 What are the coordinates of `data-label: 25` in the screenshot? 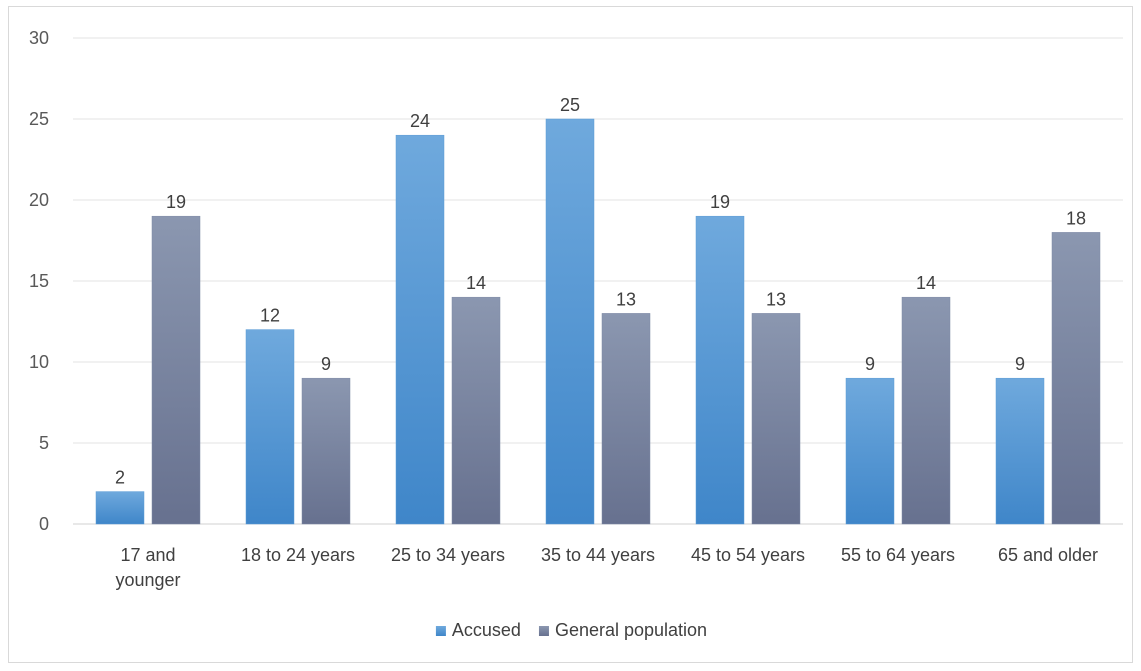 It's located at (570, 105).